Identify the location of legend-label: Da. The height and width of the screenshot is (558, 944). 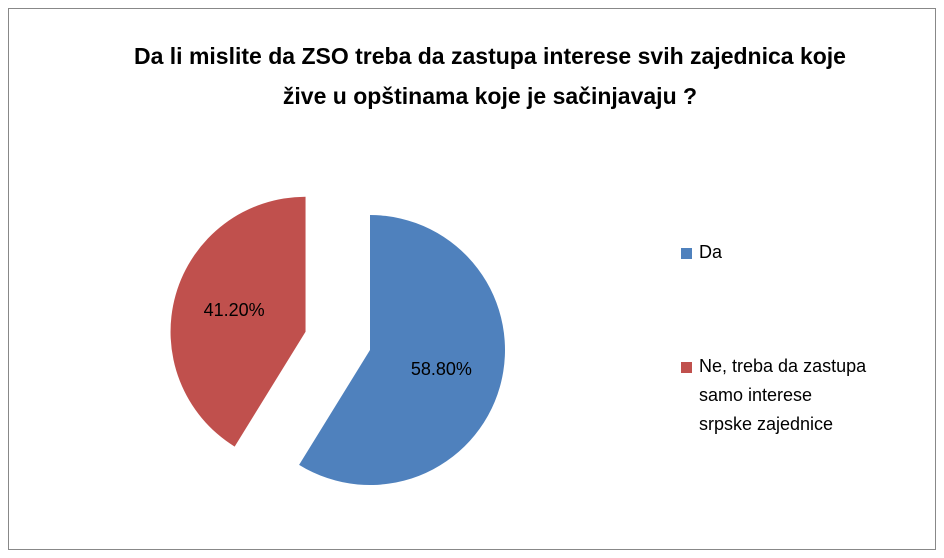
(711, 252).